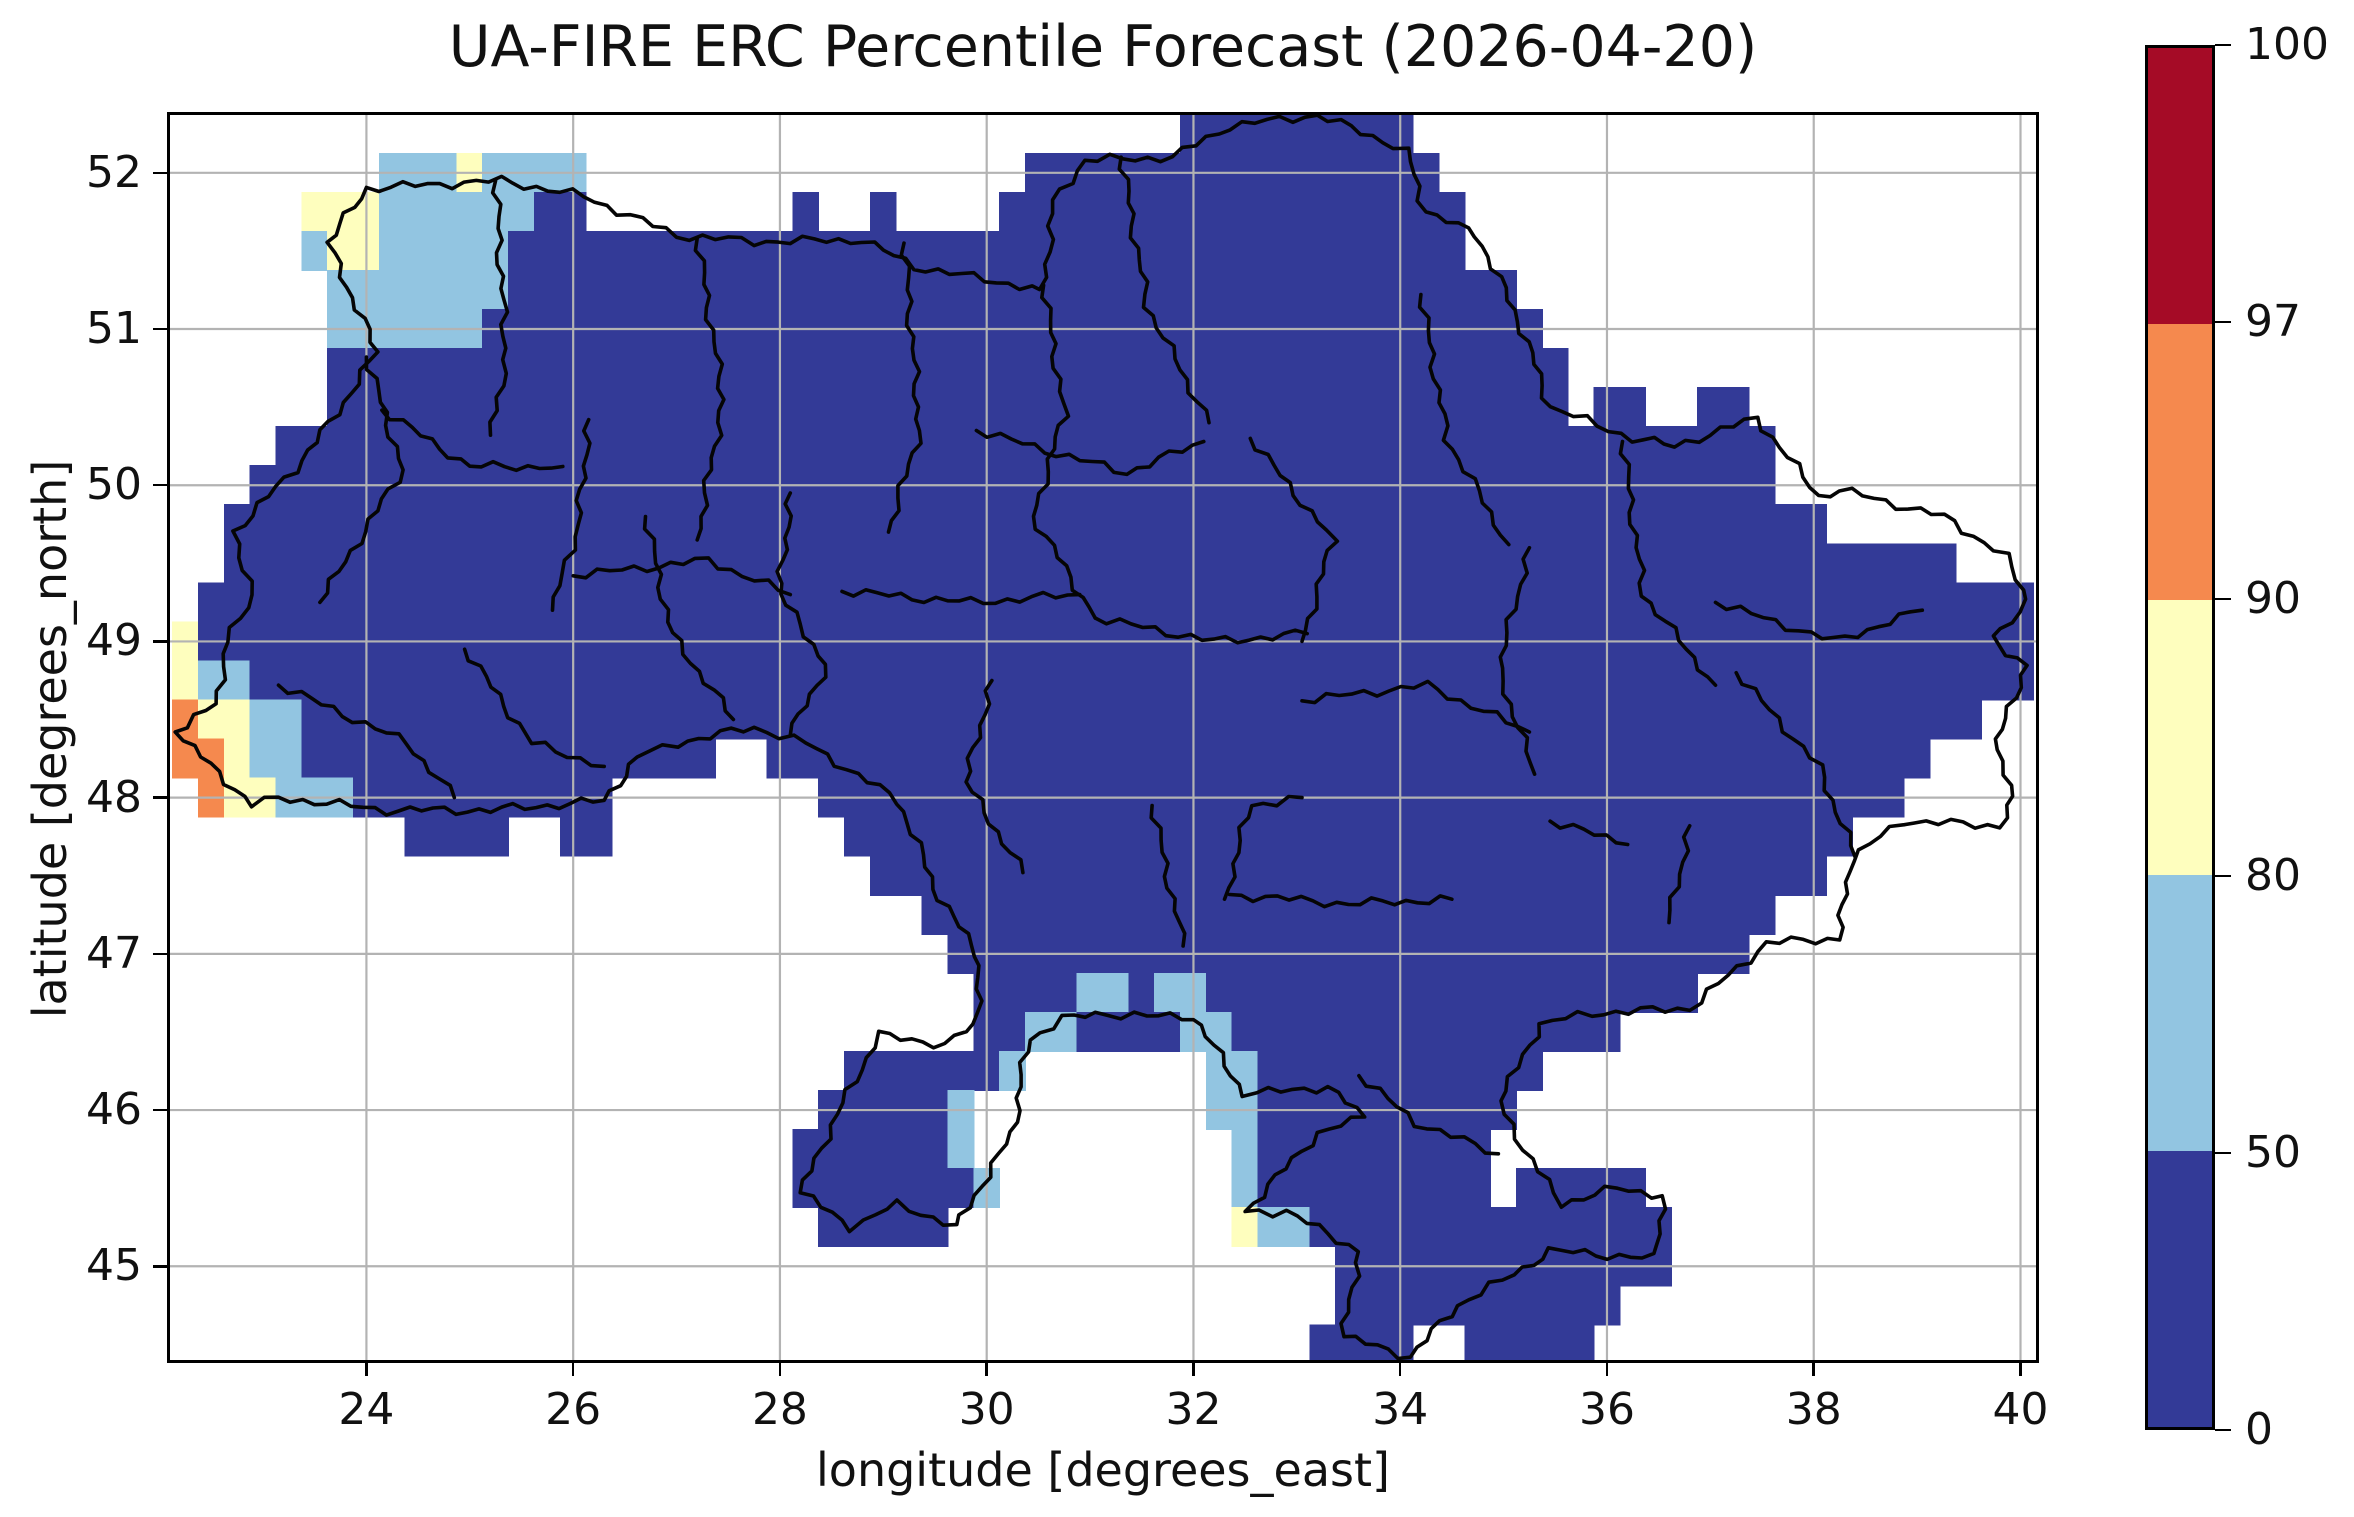 The height and width of the screenshot is (1517, 2354). Describe the element at coordinates (1813, 1409) in the screenshot. I see `x-tick-label: 38` at that location.